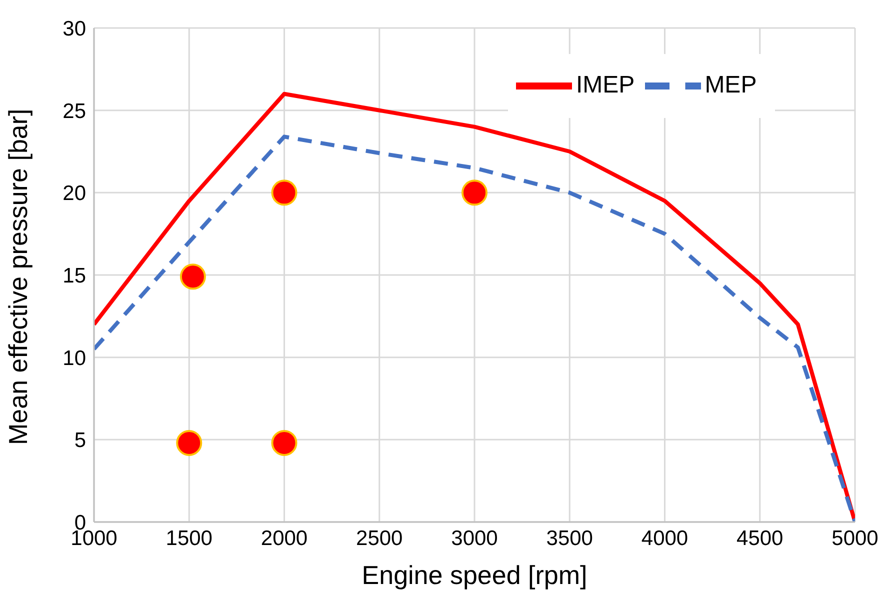 This screenshot has height=604, width=891. Describe the element at coordinates (74, 194) in the screenshot. I see `y-tick-label: 20` at that location.